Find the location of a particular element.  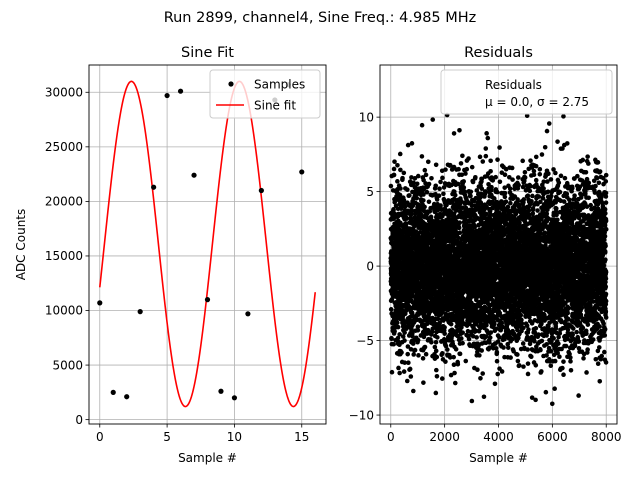

sine-fit-y-tick-label: 15000 is located at coordinates (64, 256).